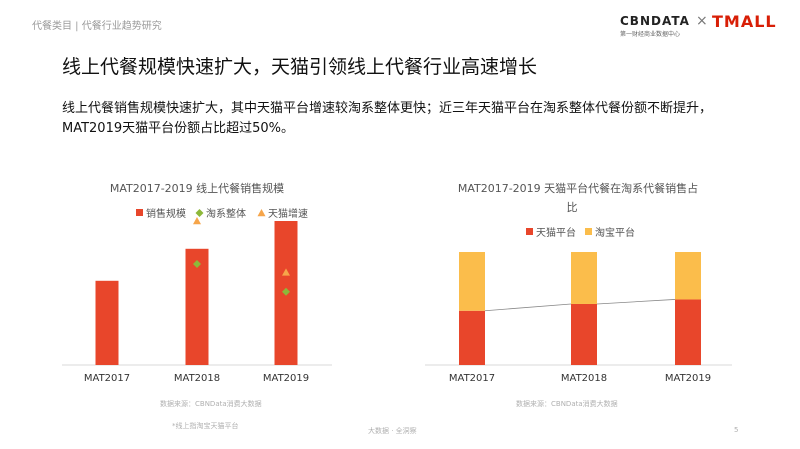 This screenshot has height=449, width=800. What do you see at coordinates (572, 207) in the screenshot?
I see `chart-title-line2: 比` at bounding box center [572, 207].